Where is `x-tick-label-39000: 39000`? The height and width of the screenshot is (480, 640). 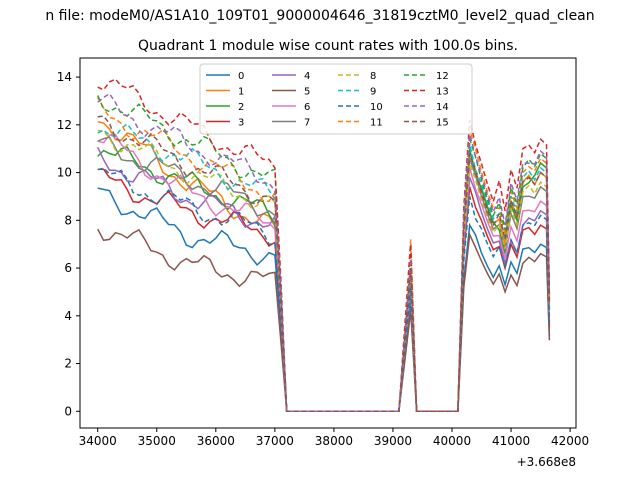
x-tick-label-39000: 39000 is located at coordinates (393, 441).